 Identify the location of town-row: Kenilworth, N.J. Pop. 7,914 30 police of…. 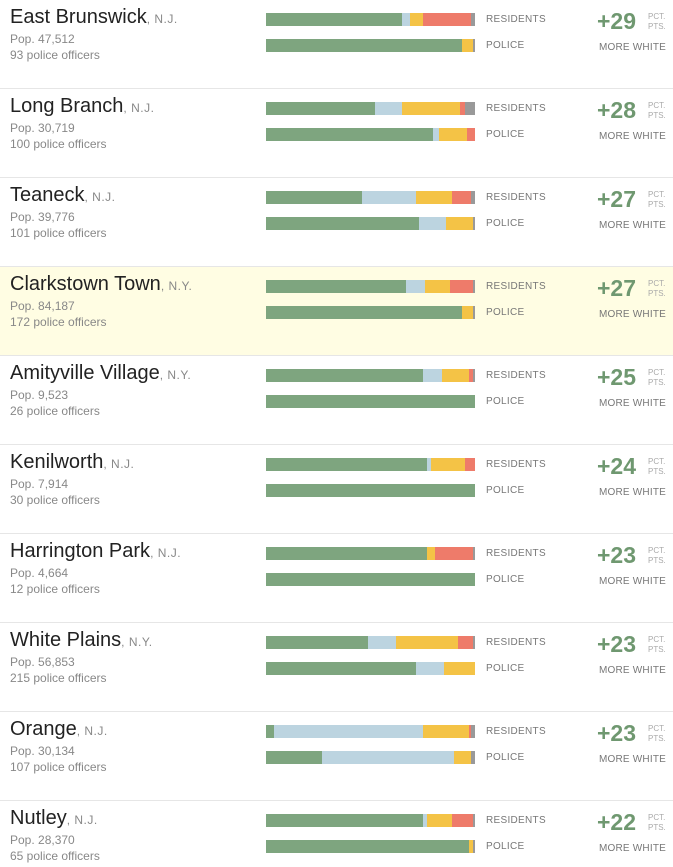
(336, 489).